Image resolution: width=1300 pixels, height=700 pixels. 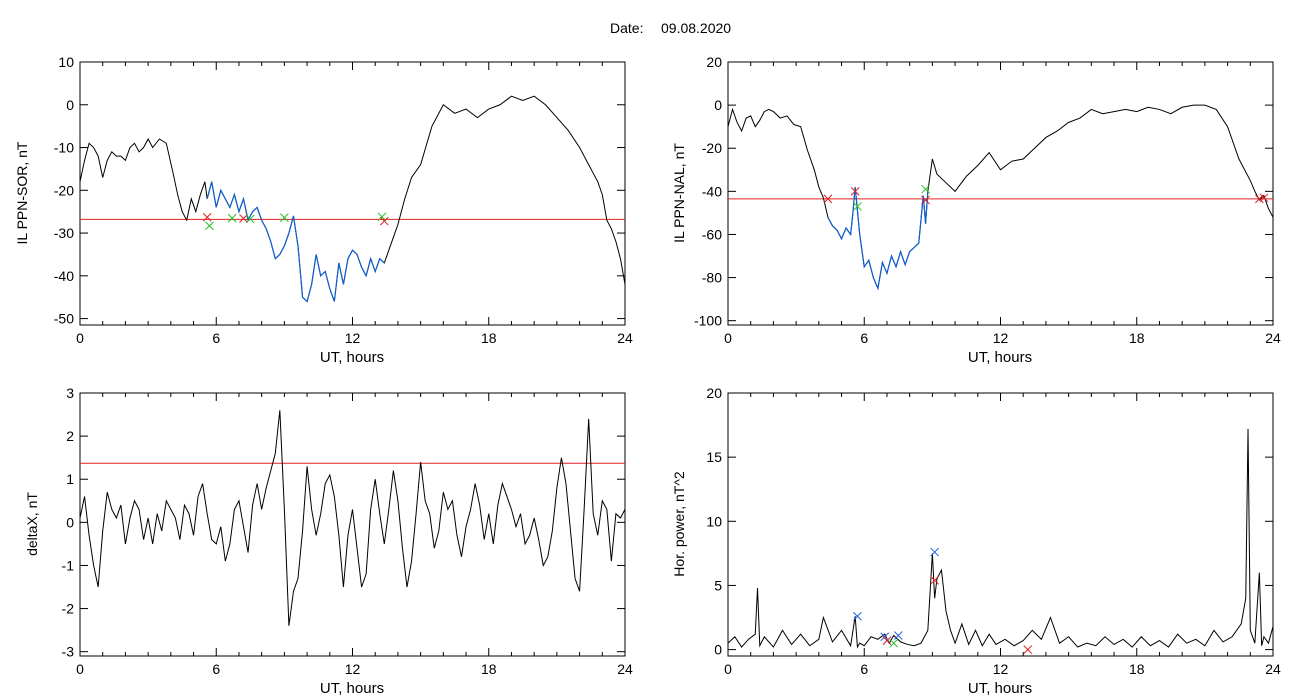 What do you see at coordinates (68, 565) in the screenshot?
I see `y-tick-label: -1` at bounding box center [68, 565].